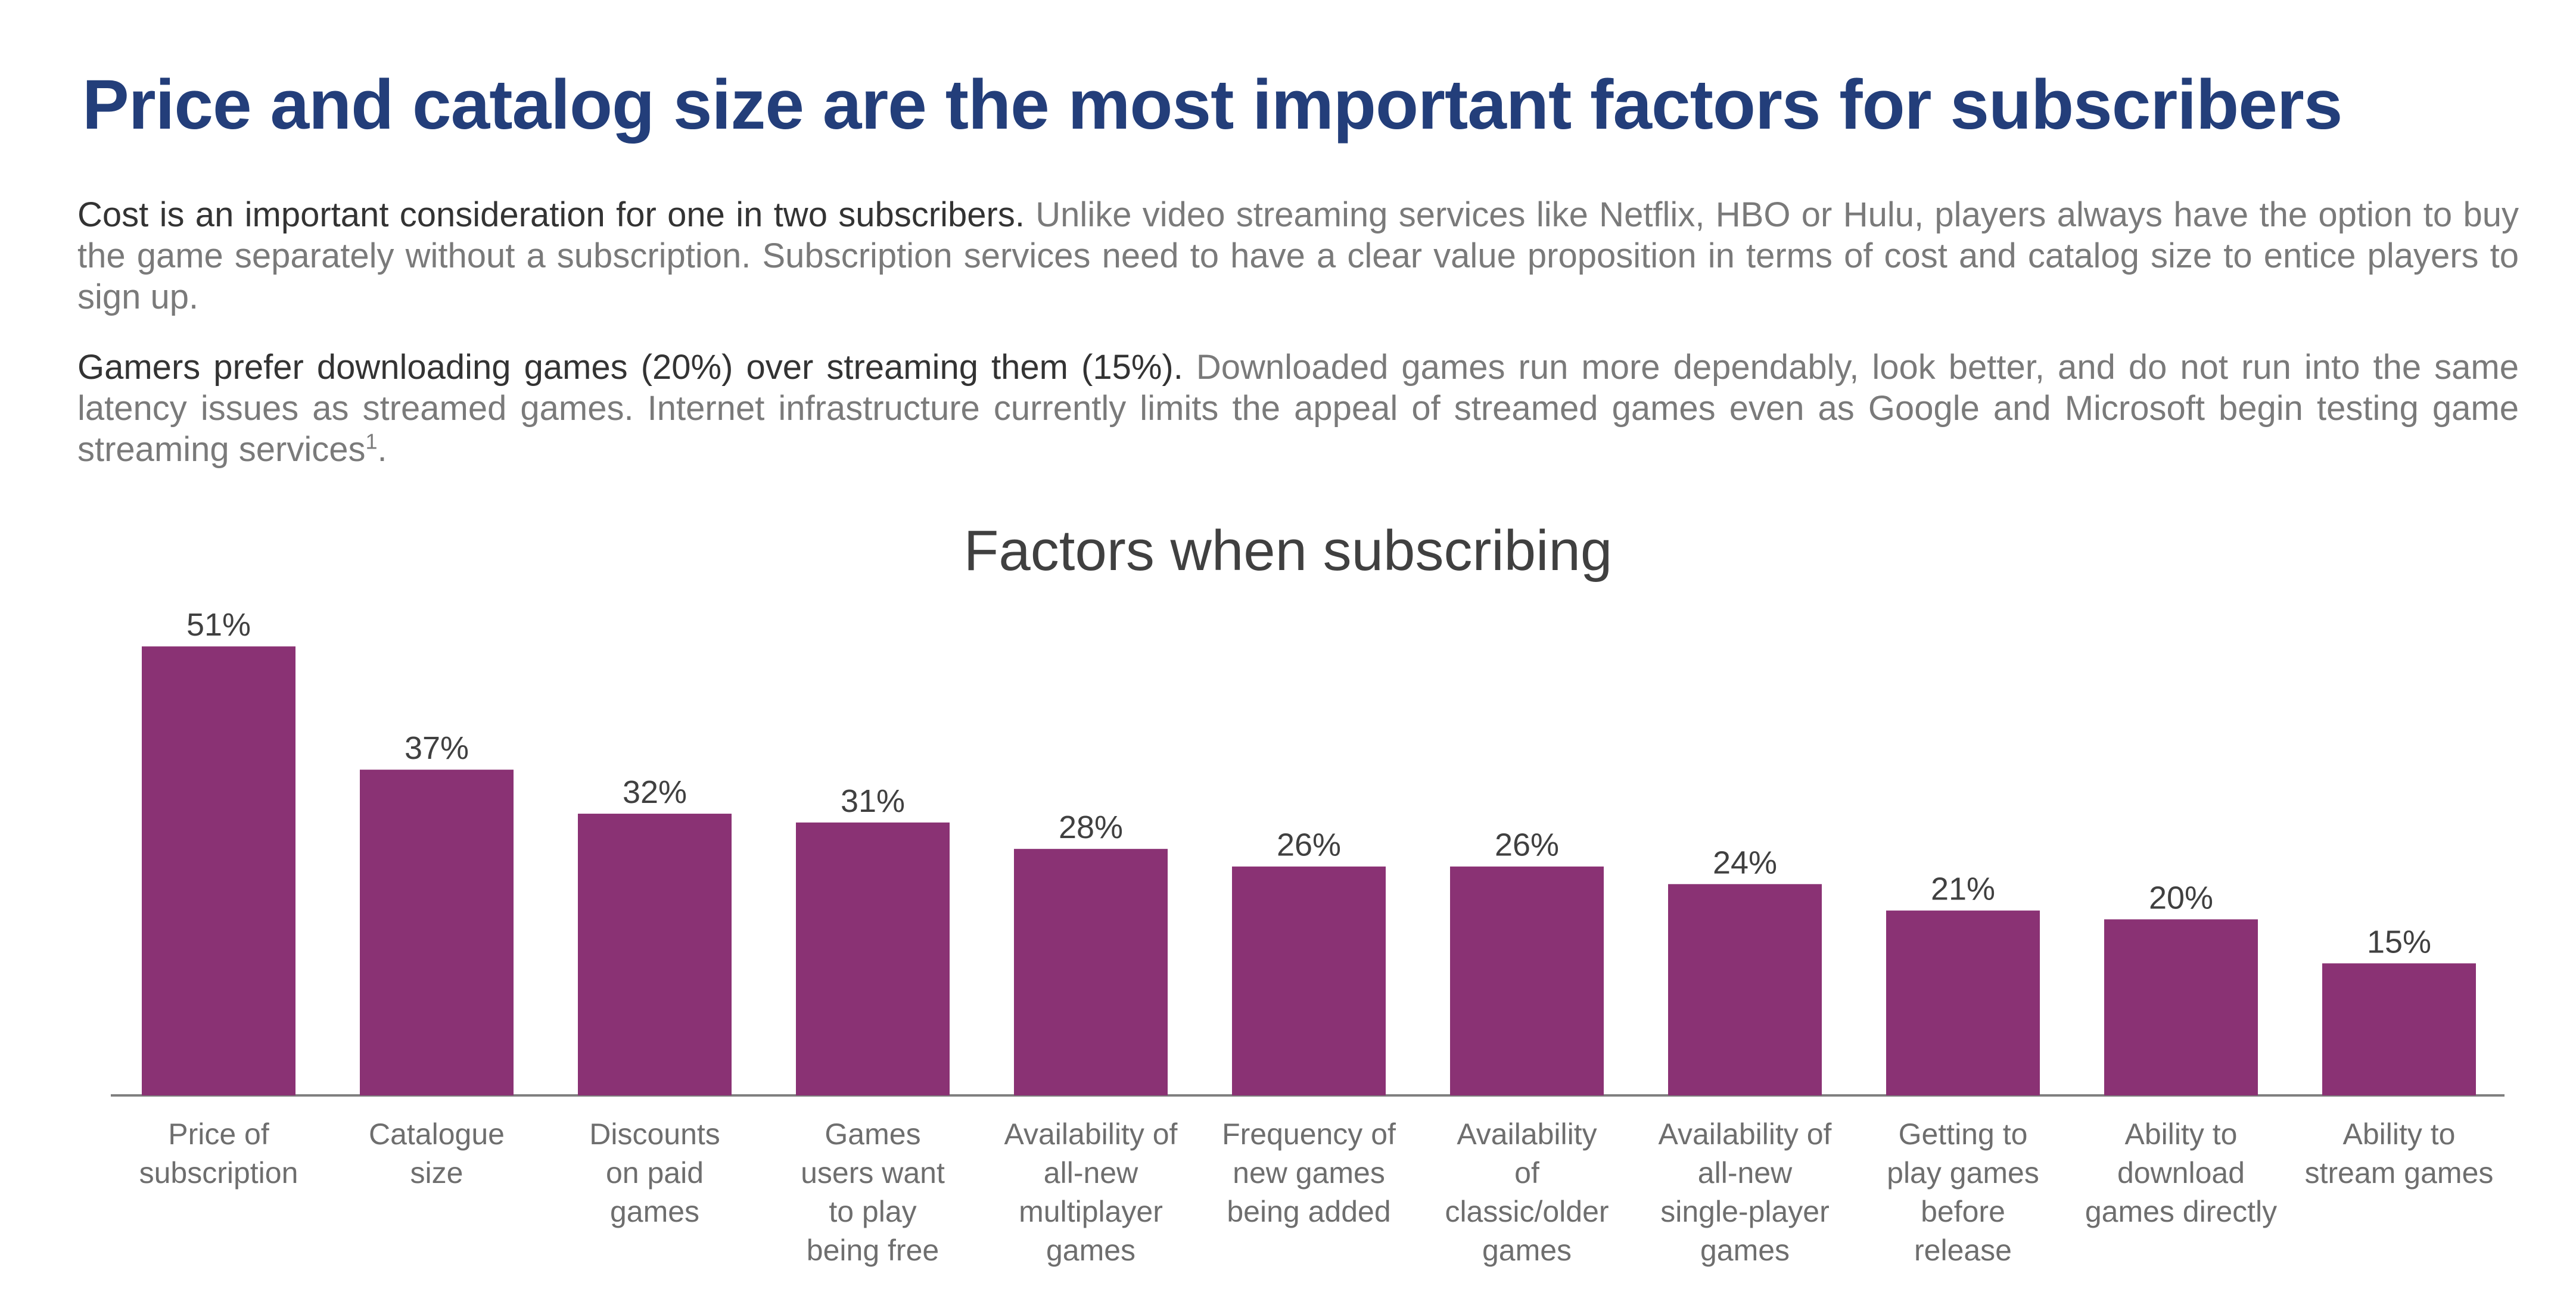 Image resolution: width=2576 pixels, height=1289 pixels. Describe the element at coordinates (382, 450) in the screenshot. I see `paragraph-tail: .` at that location.